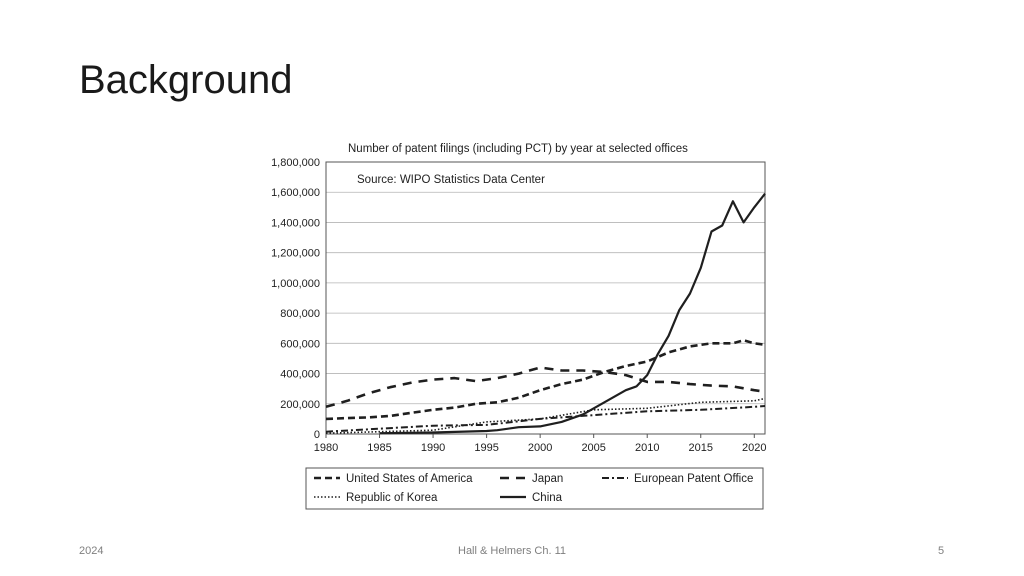 The width and height of the screenshot is (1024, 576). Describe the element at coordinates (300, 314) in the screenshot. I see `y-tick-label: 800,000` at that location.